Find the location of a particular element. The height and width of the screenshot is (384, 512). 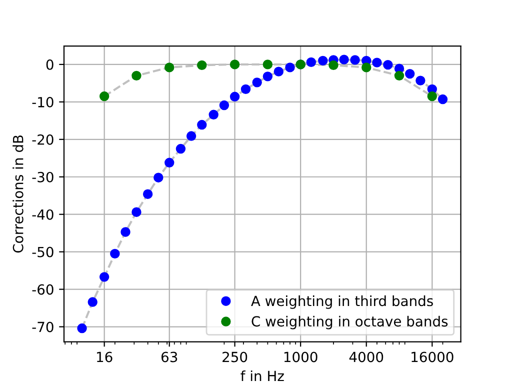

x-tick-label: 1000 is located at coordinates (301, 357).